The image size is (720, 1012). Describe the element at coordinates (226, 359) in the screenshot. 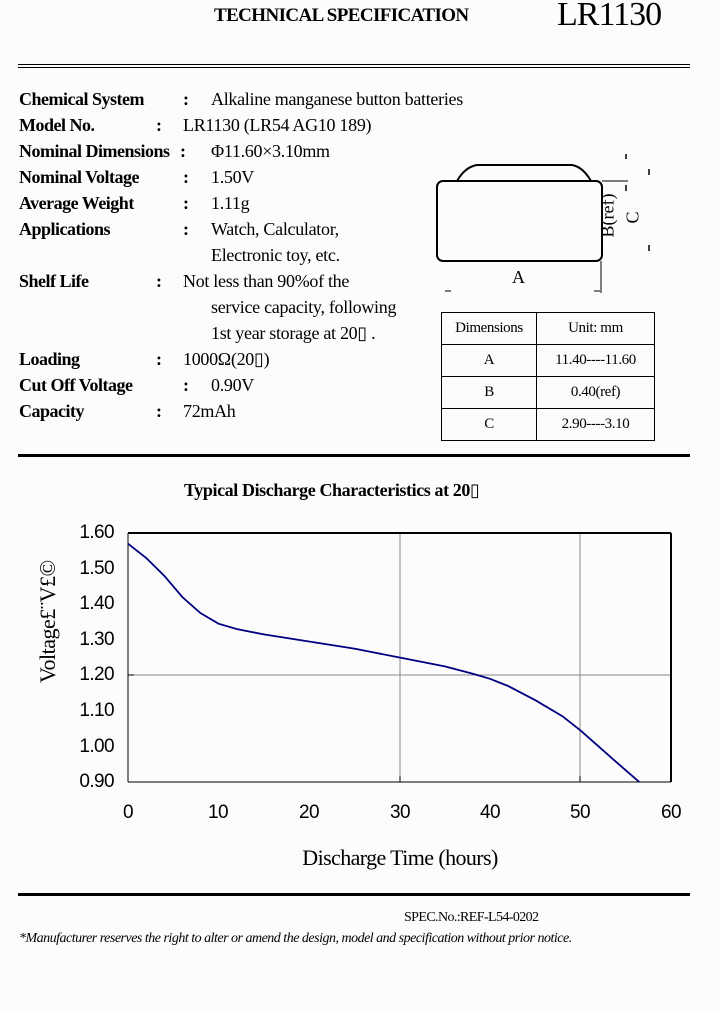

I see `spec-value: 1000Ω(20▯)` at that location.